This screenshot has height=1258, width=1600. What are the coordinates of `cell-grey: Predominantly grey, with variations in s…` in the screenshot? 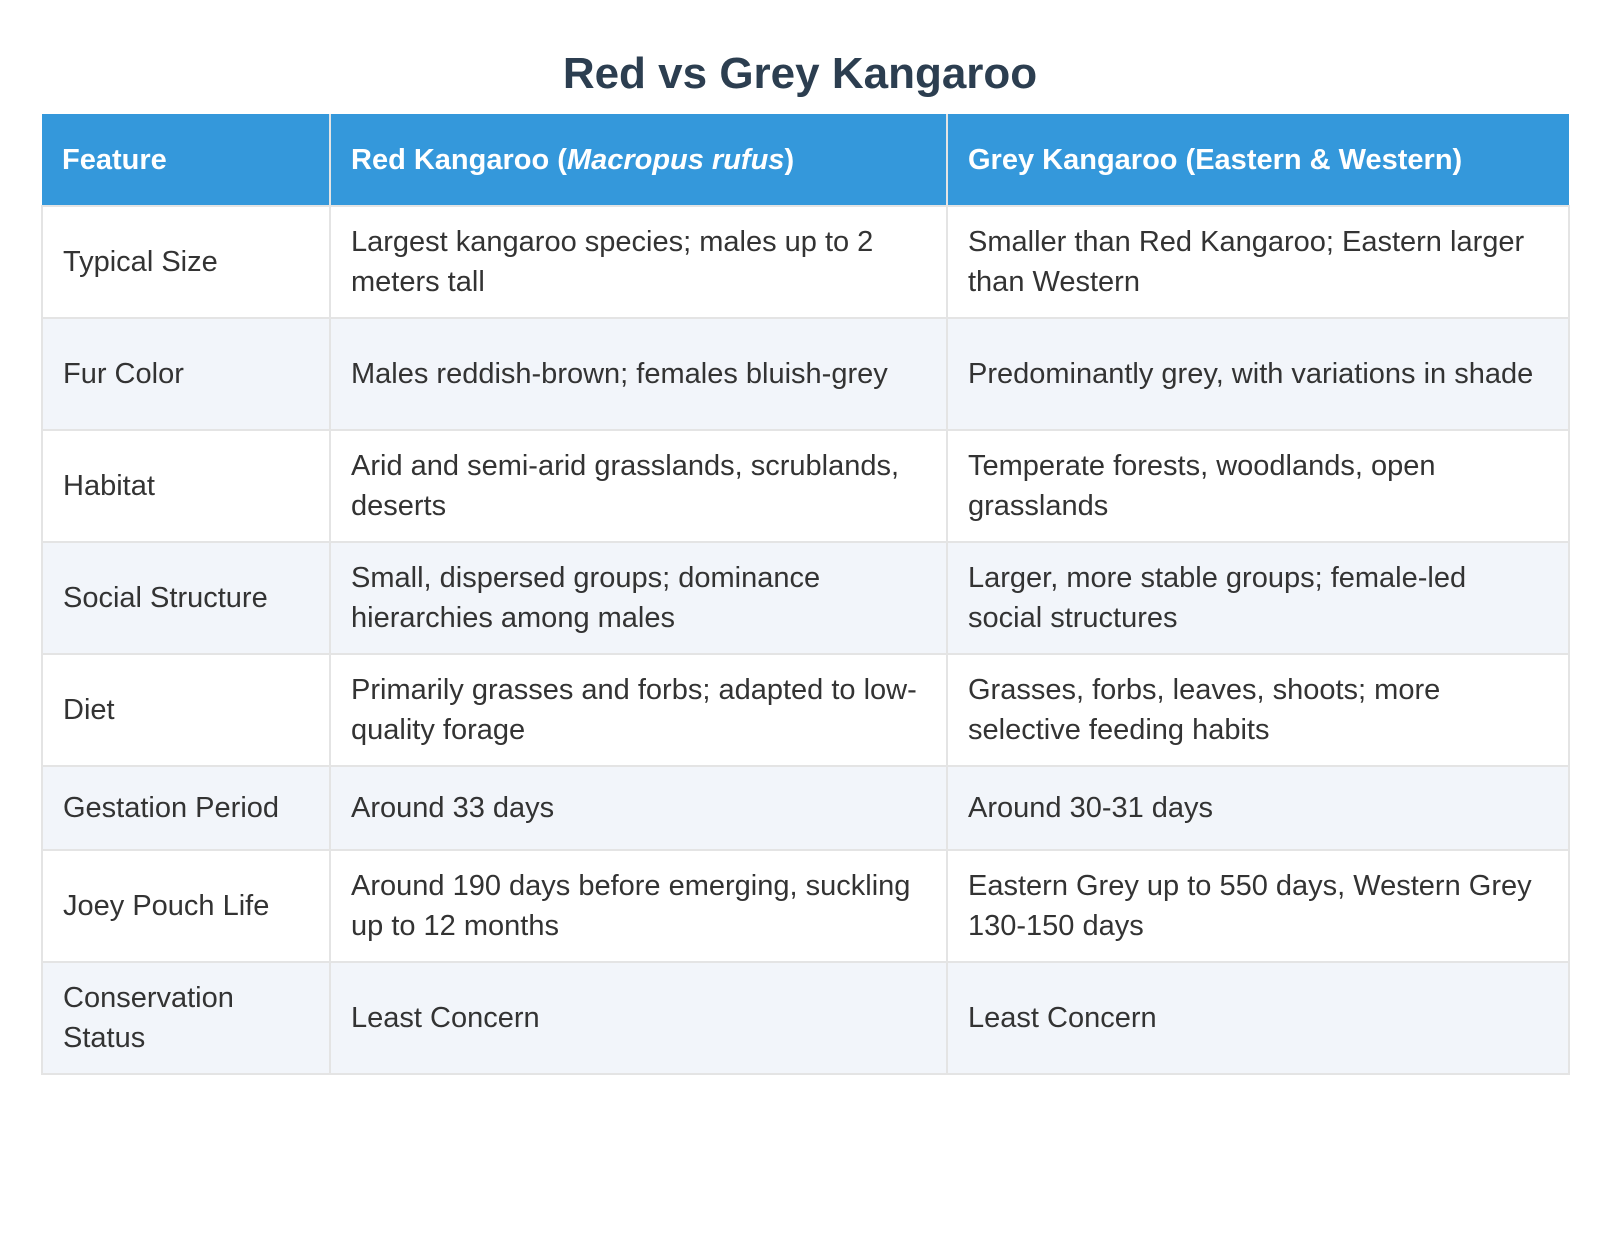 It's located at (1258, 374).